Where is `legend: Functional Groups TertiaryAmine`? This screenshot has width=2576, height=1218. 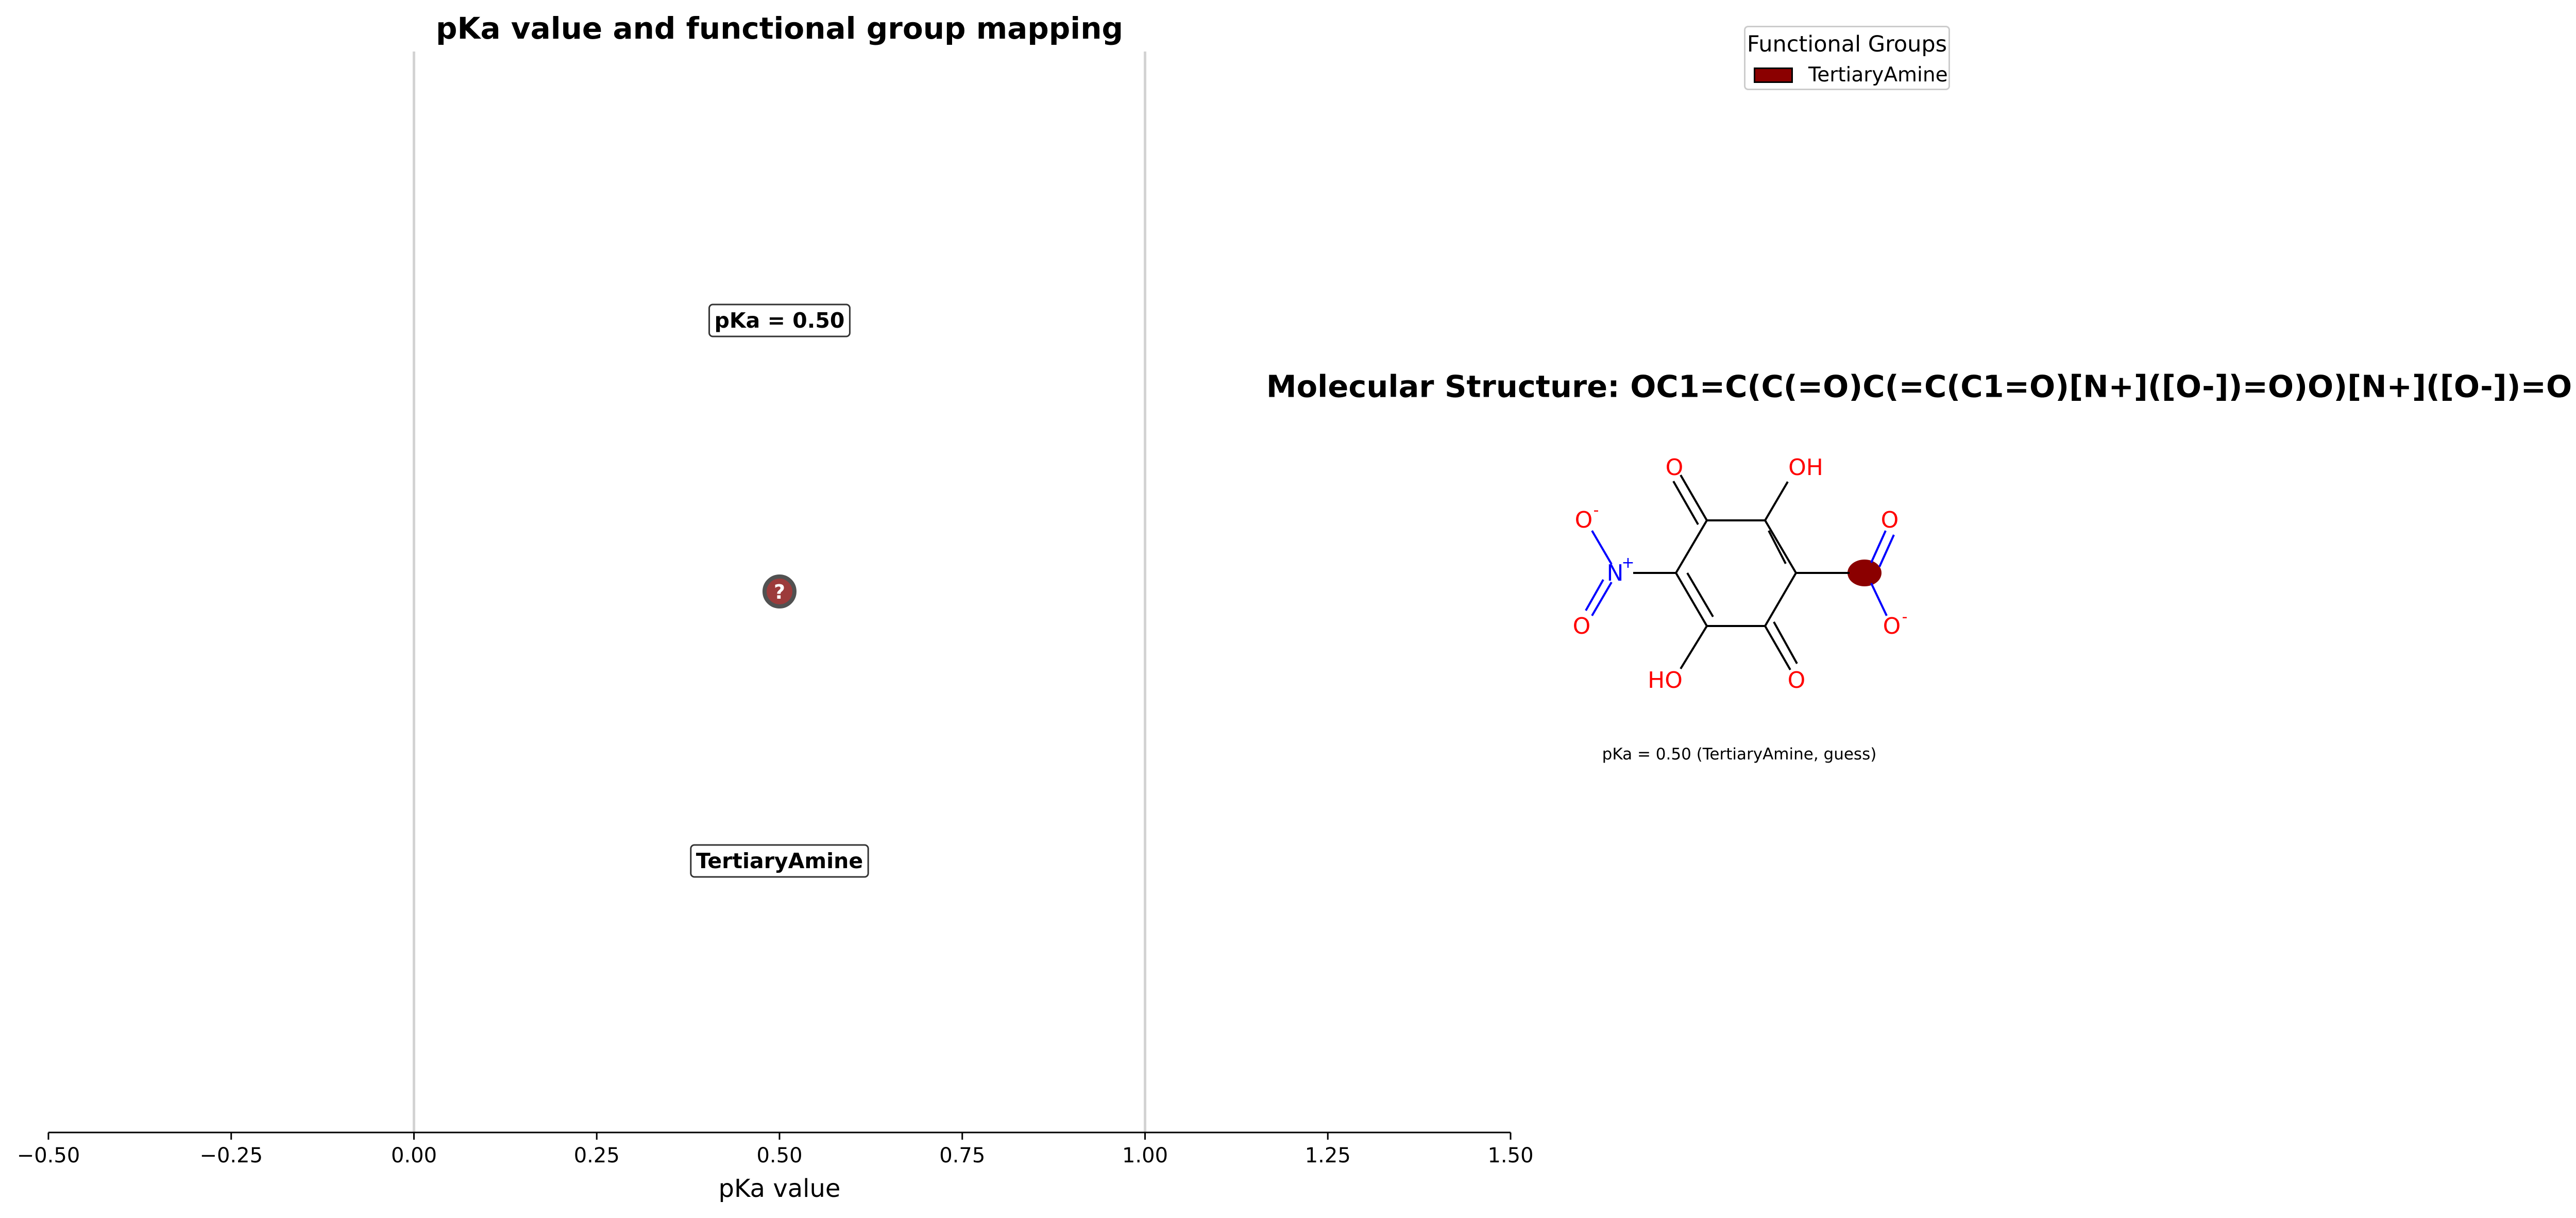 legend: Functional Groups TertiaryAmine is located at coordinates (1847, 58).